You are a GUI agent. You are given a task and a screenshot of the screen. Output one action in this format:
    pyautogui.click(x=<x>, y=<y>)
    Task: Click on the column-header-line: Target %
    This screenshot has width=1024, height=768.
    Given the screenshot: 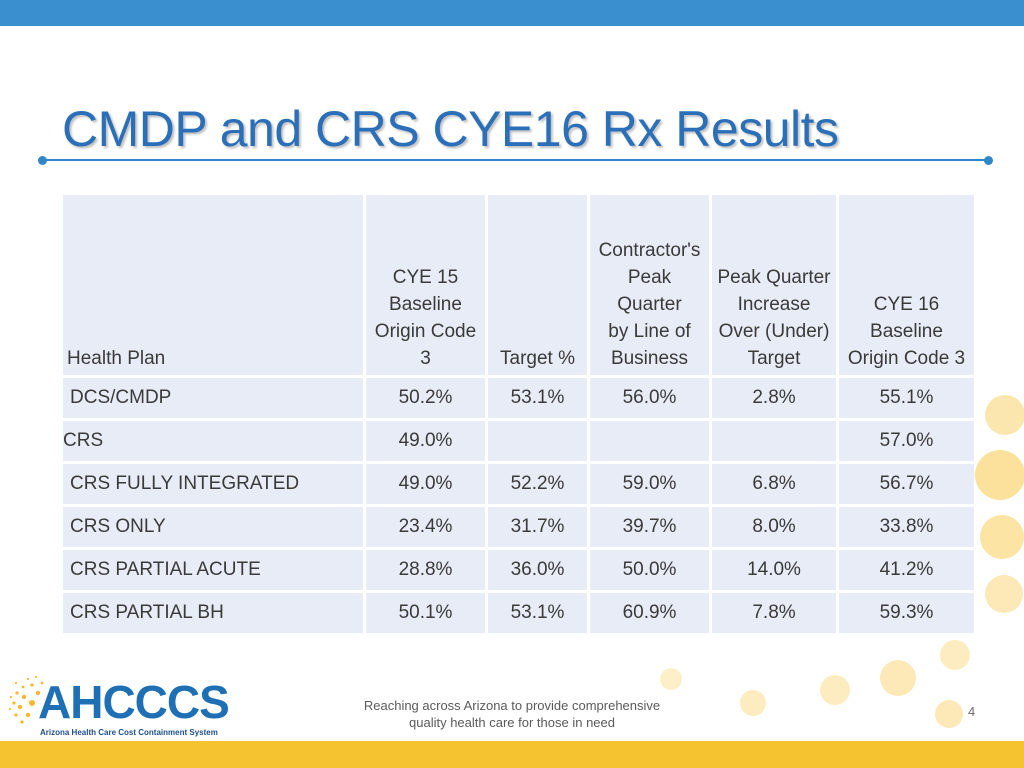 What is the action you would take?
    pyautogui.click(x=537, y=358)
    